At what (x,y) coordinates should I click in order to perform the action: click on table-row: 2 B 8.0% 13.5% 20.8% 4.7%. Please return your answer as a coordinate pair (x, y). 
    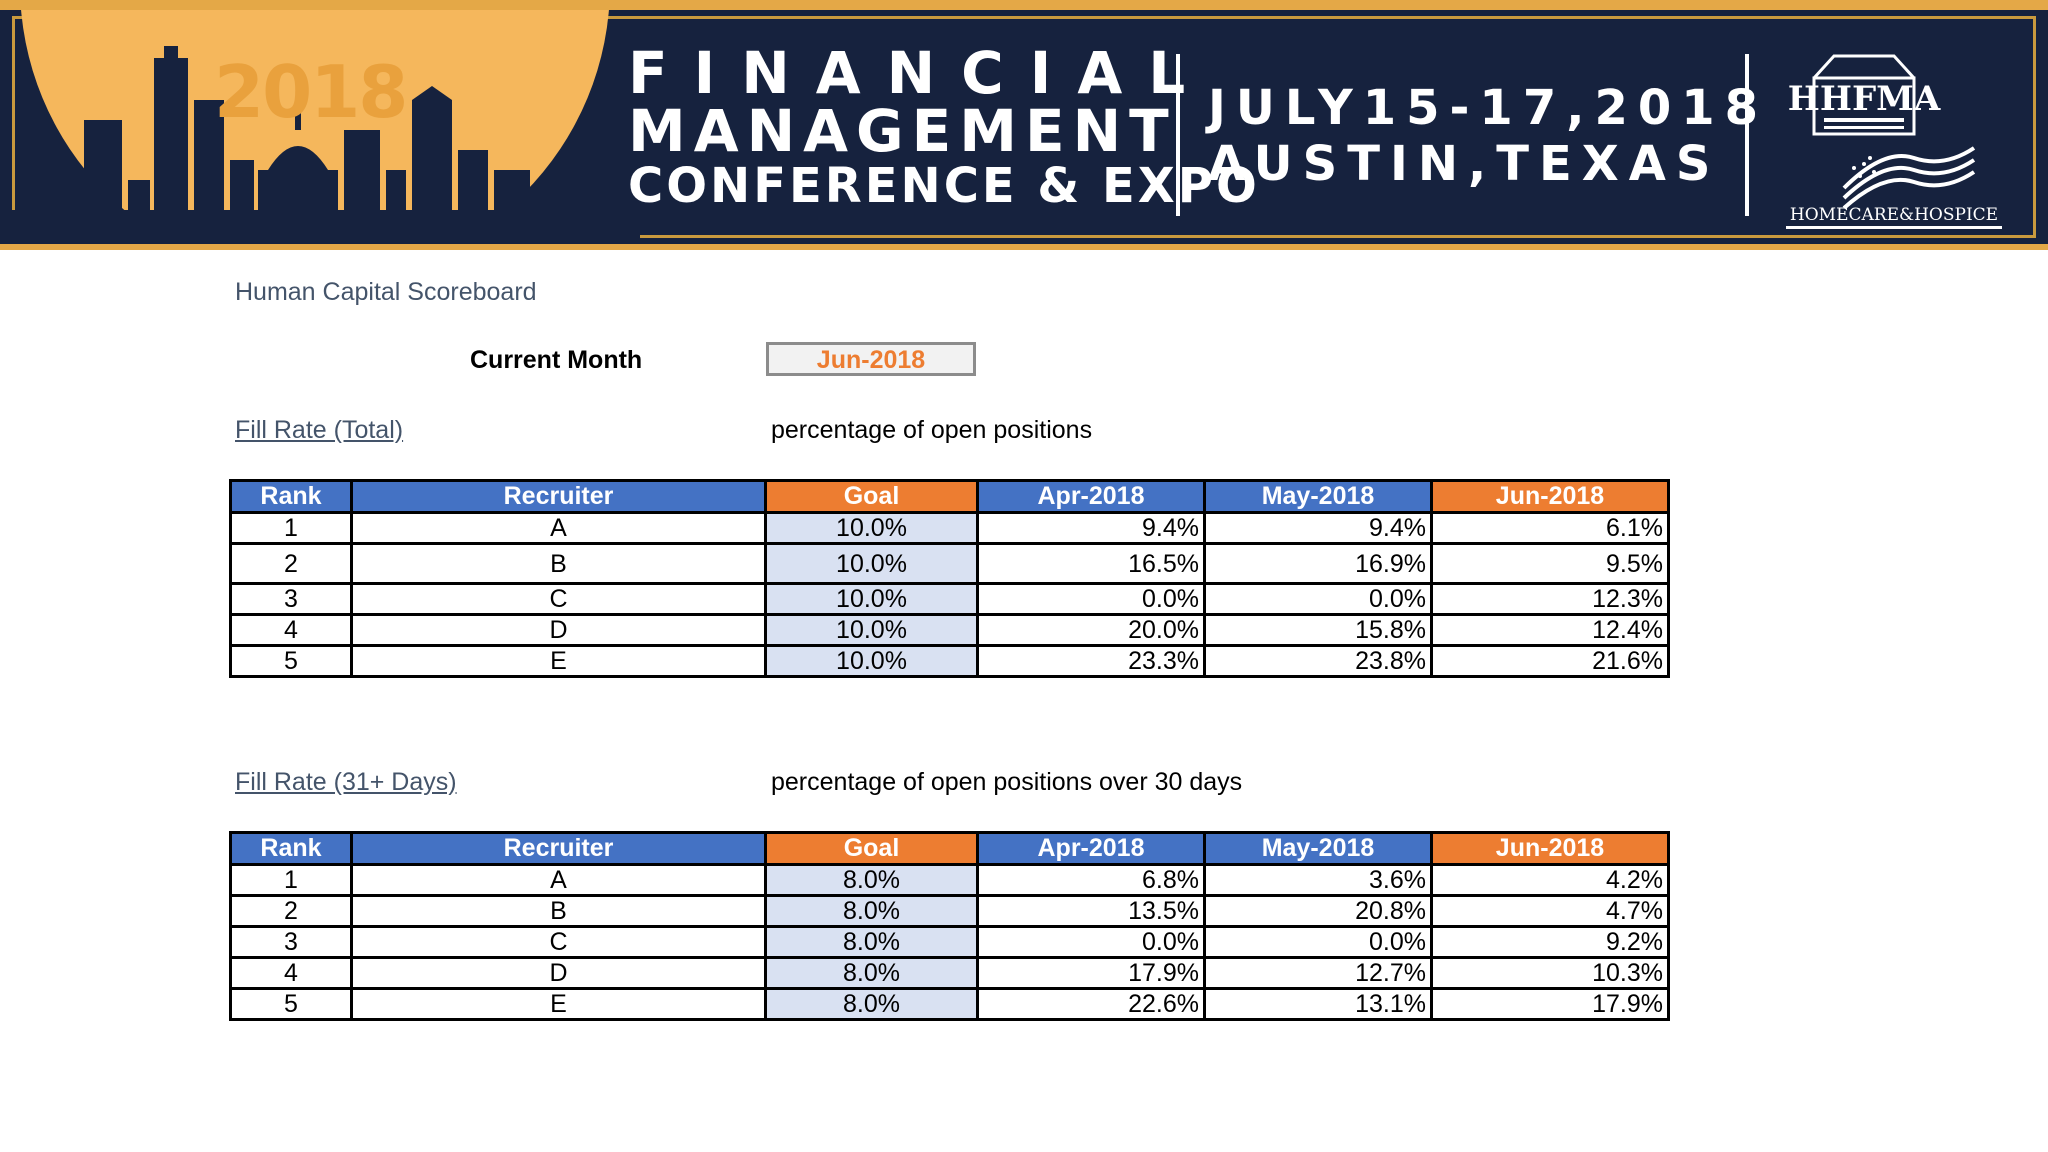
    Looking at the image, I should click on (949, 911).